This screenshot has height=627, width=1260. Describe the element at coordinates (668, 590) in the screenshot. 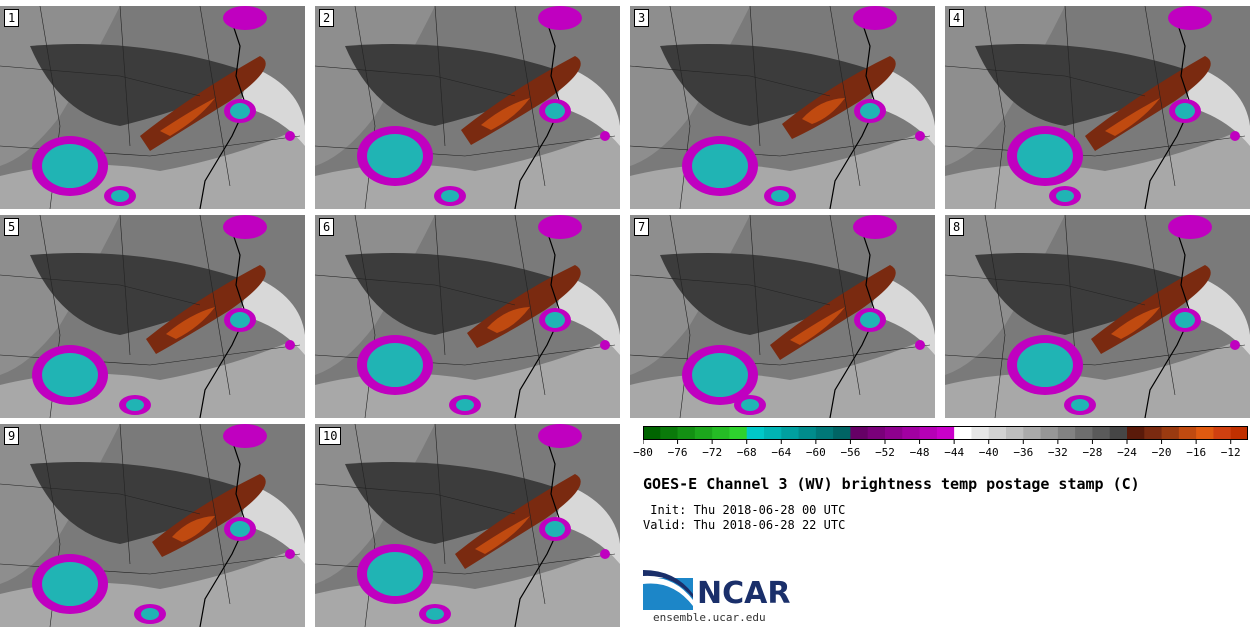

I see `ncar-logo-icon` at that location.